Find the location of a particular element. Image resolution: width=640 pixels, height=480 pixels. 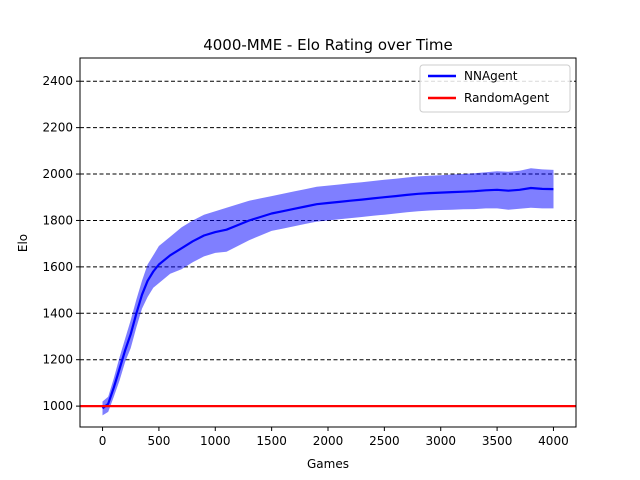

y-tick-label-2000: 2000 is located at coordinates (57, 174).